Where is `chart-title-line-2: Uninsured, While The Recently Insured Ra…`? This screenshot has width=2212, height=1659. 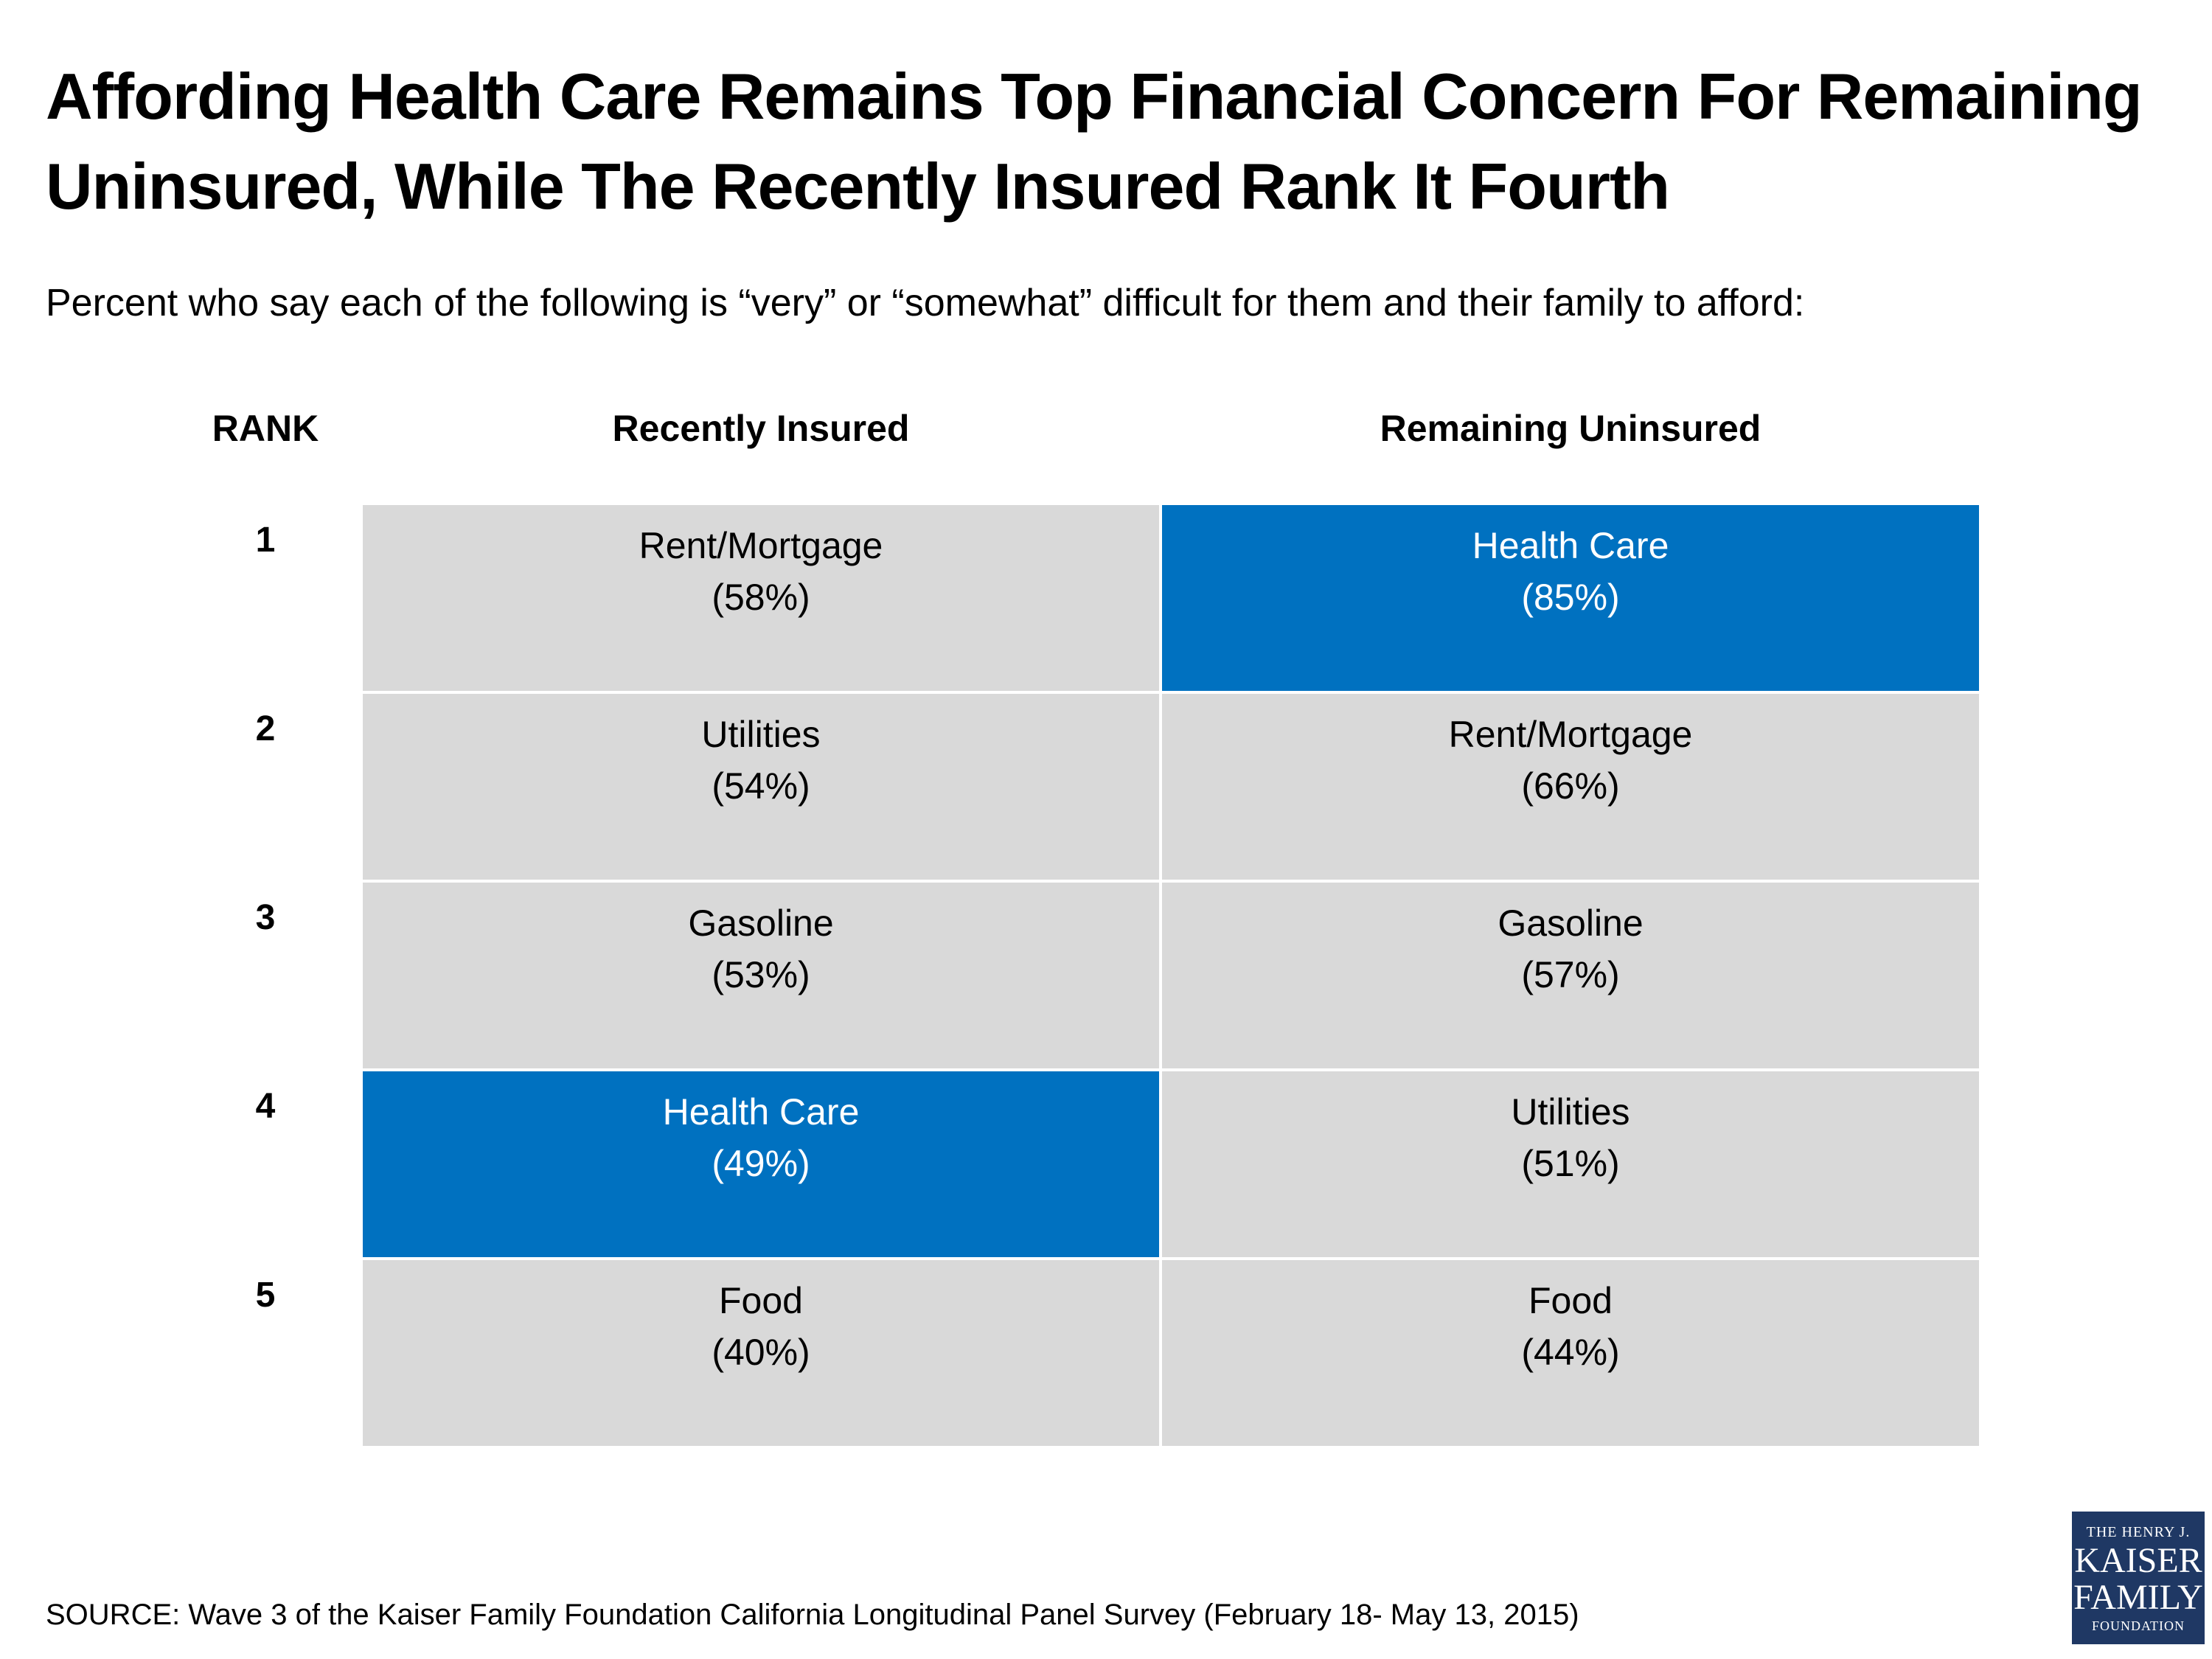
chart-title-line-2: Uninsured, While The Recently Insured Ra… is located at coordinates (858, 186).